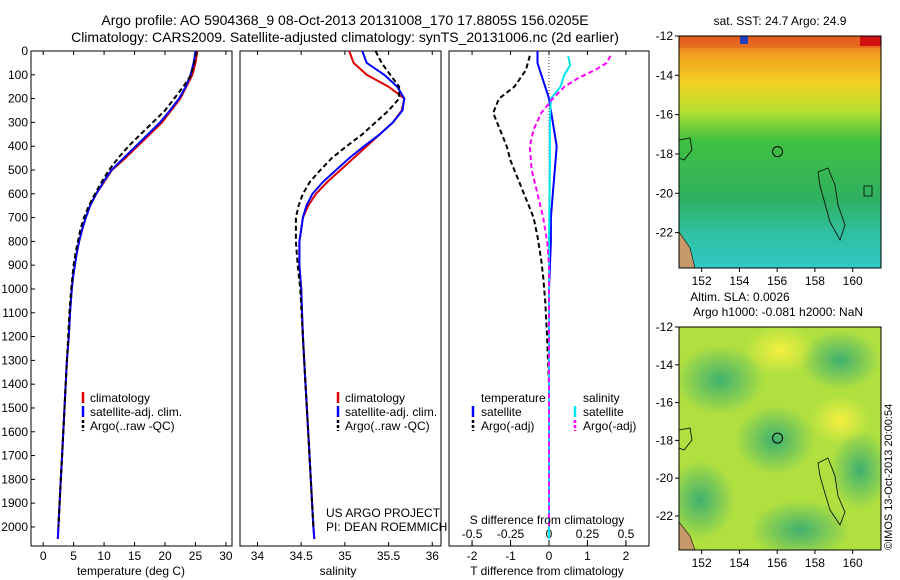  I want to click on legend-label-t-argo: Argo(-adj), so click(507, 426).